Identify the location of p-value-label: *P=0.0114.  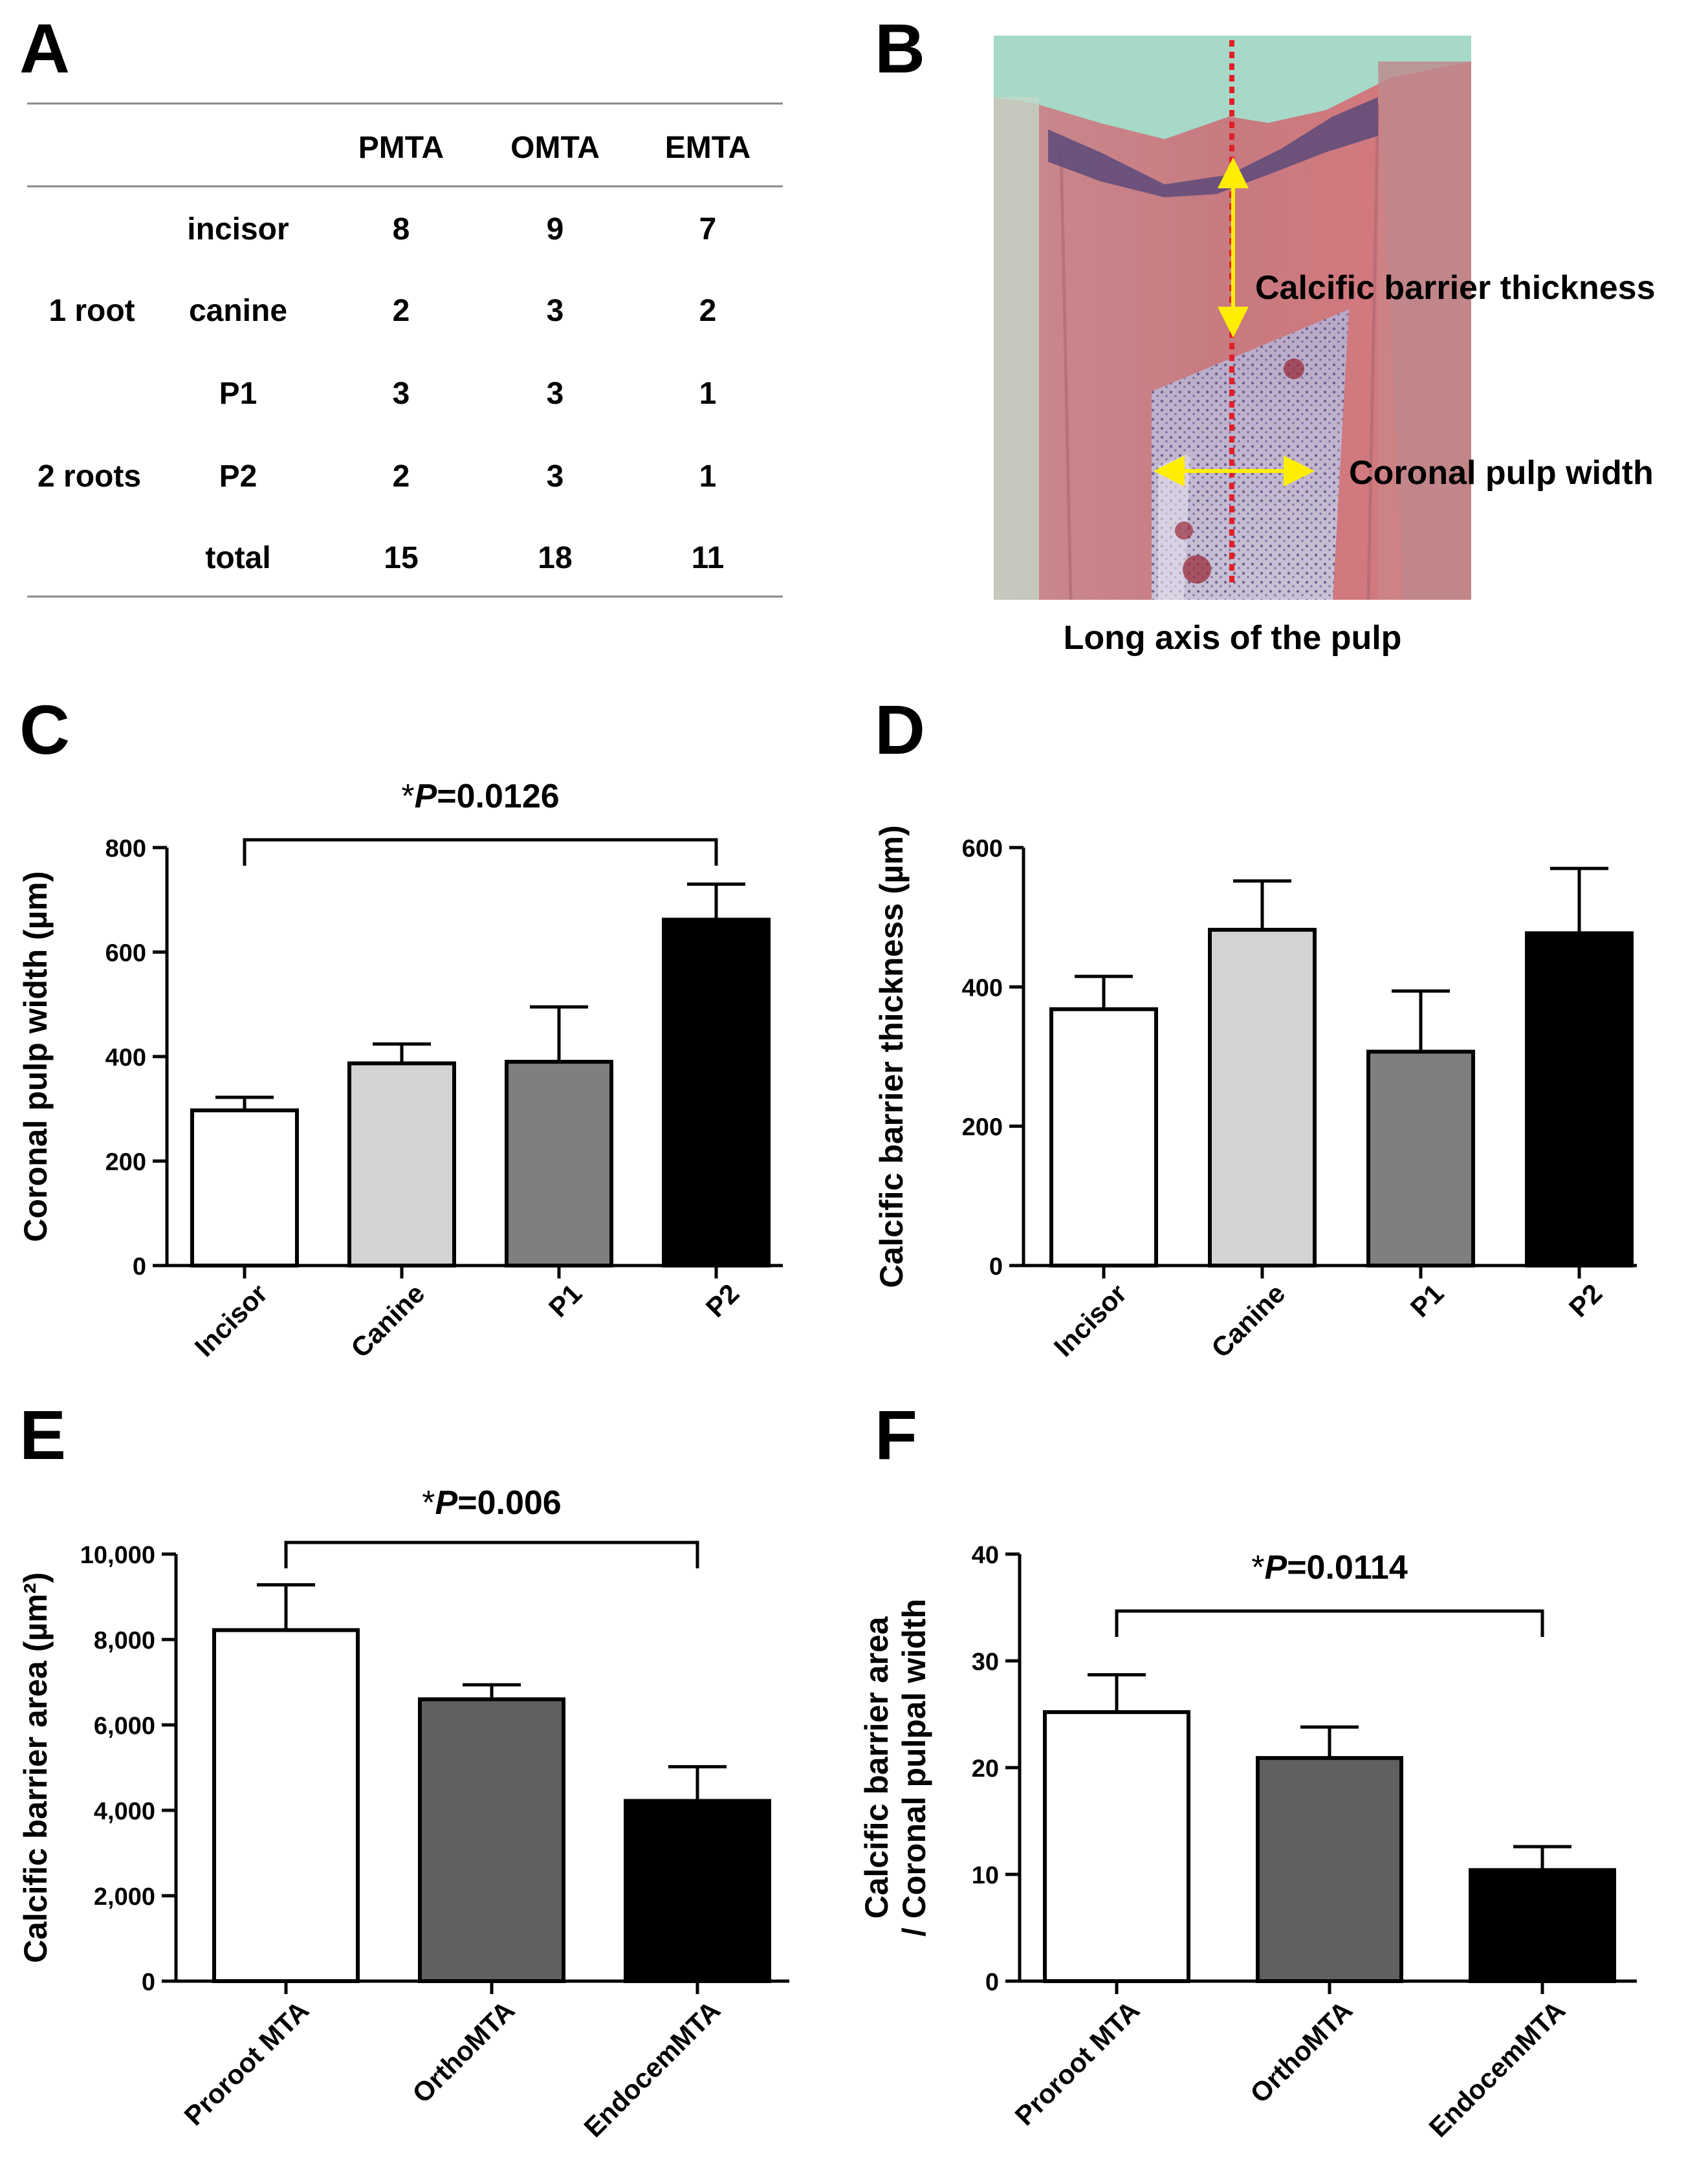
(1329, 1567).